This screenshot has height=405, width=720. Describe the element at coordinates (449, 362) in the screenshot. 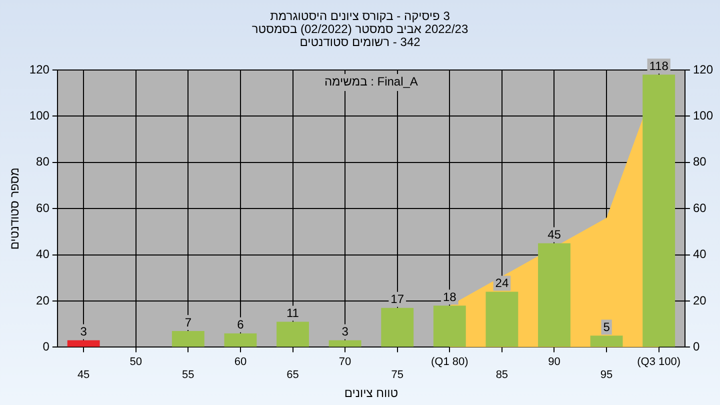

I see `x-tick-label: (Q1 80)` at that location.